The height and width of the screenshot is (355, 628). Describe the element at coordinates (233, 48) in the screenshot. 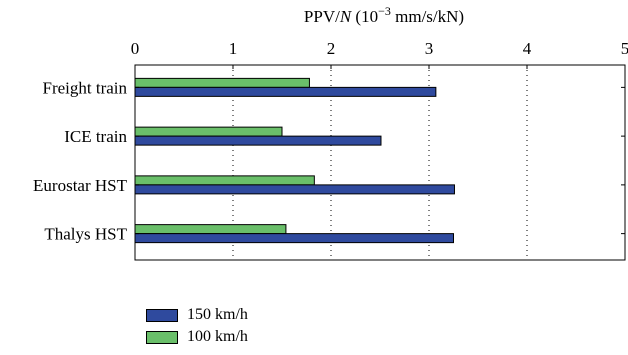

I see `x-tick-label: 1` at that location.